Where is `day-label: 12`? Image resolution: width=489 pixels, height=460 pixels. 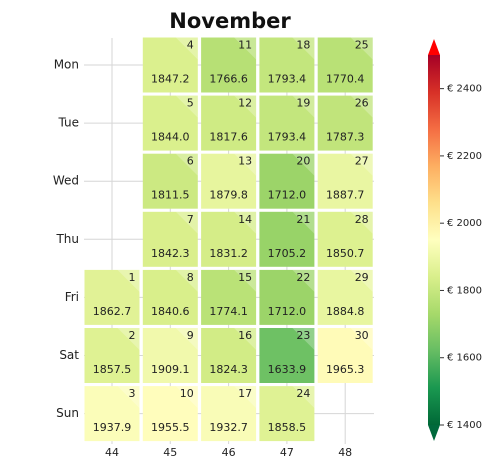 day-label: 12 is located at coordinates (245, 103).